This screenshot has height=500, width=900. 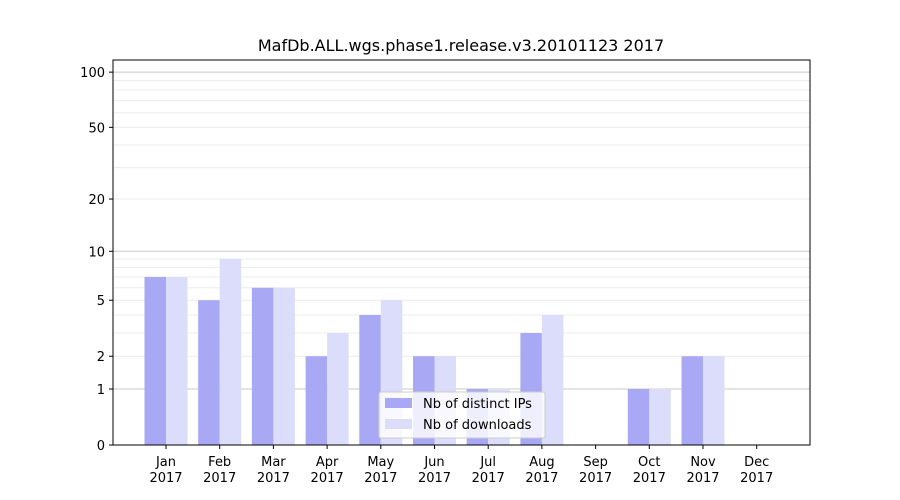 I want to click on y-axis: 0 1 2 5 10 20 50 100, so click(x=96, y=260).